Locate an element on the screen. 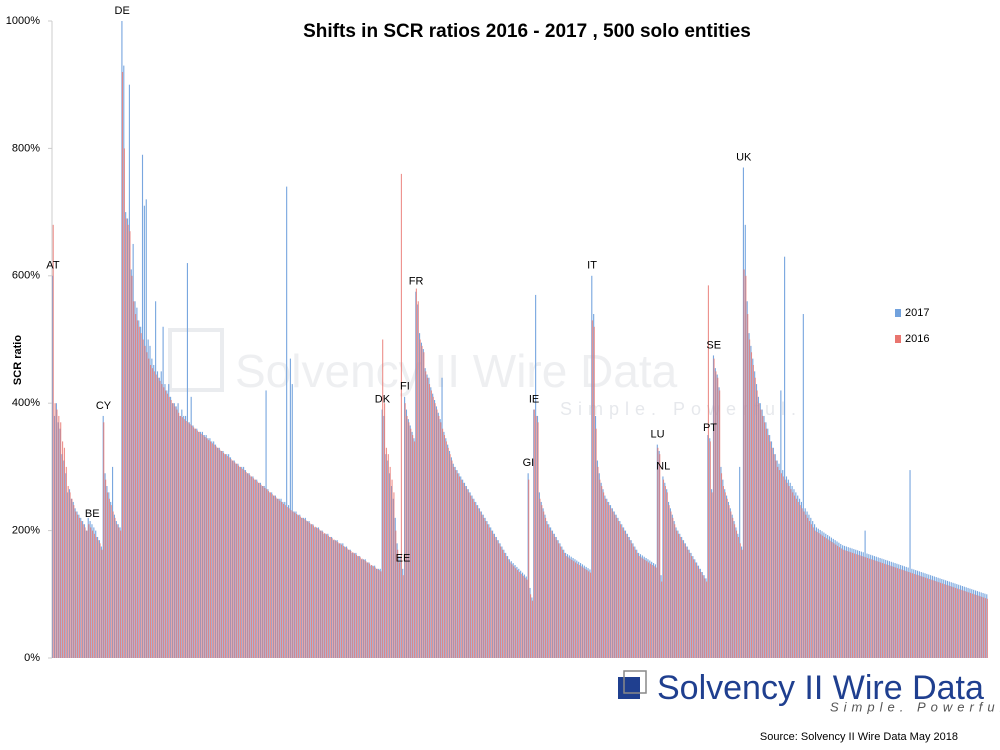  y-tick-label: 1000% is located at coordinates (23, 21).